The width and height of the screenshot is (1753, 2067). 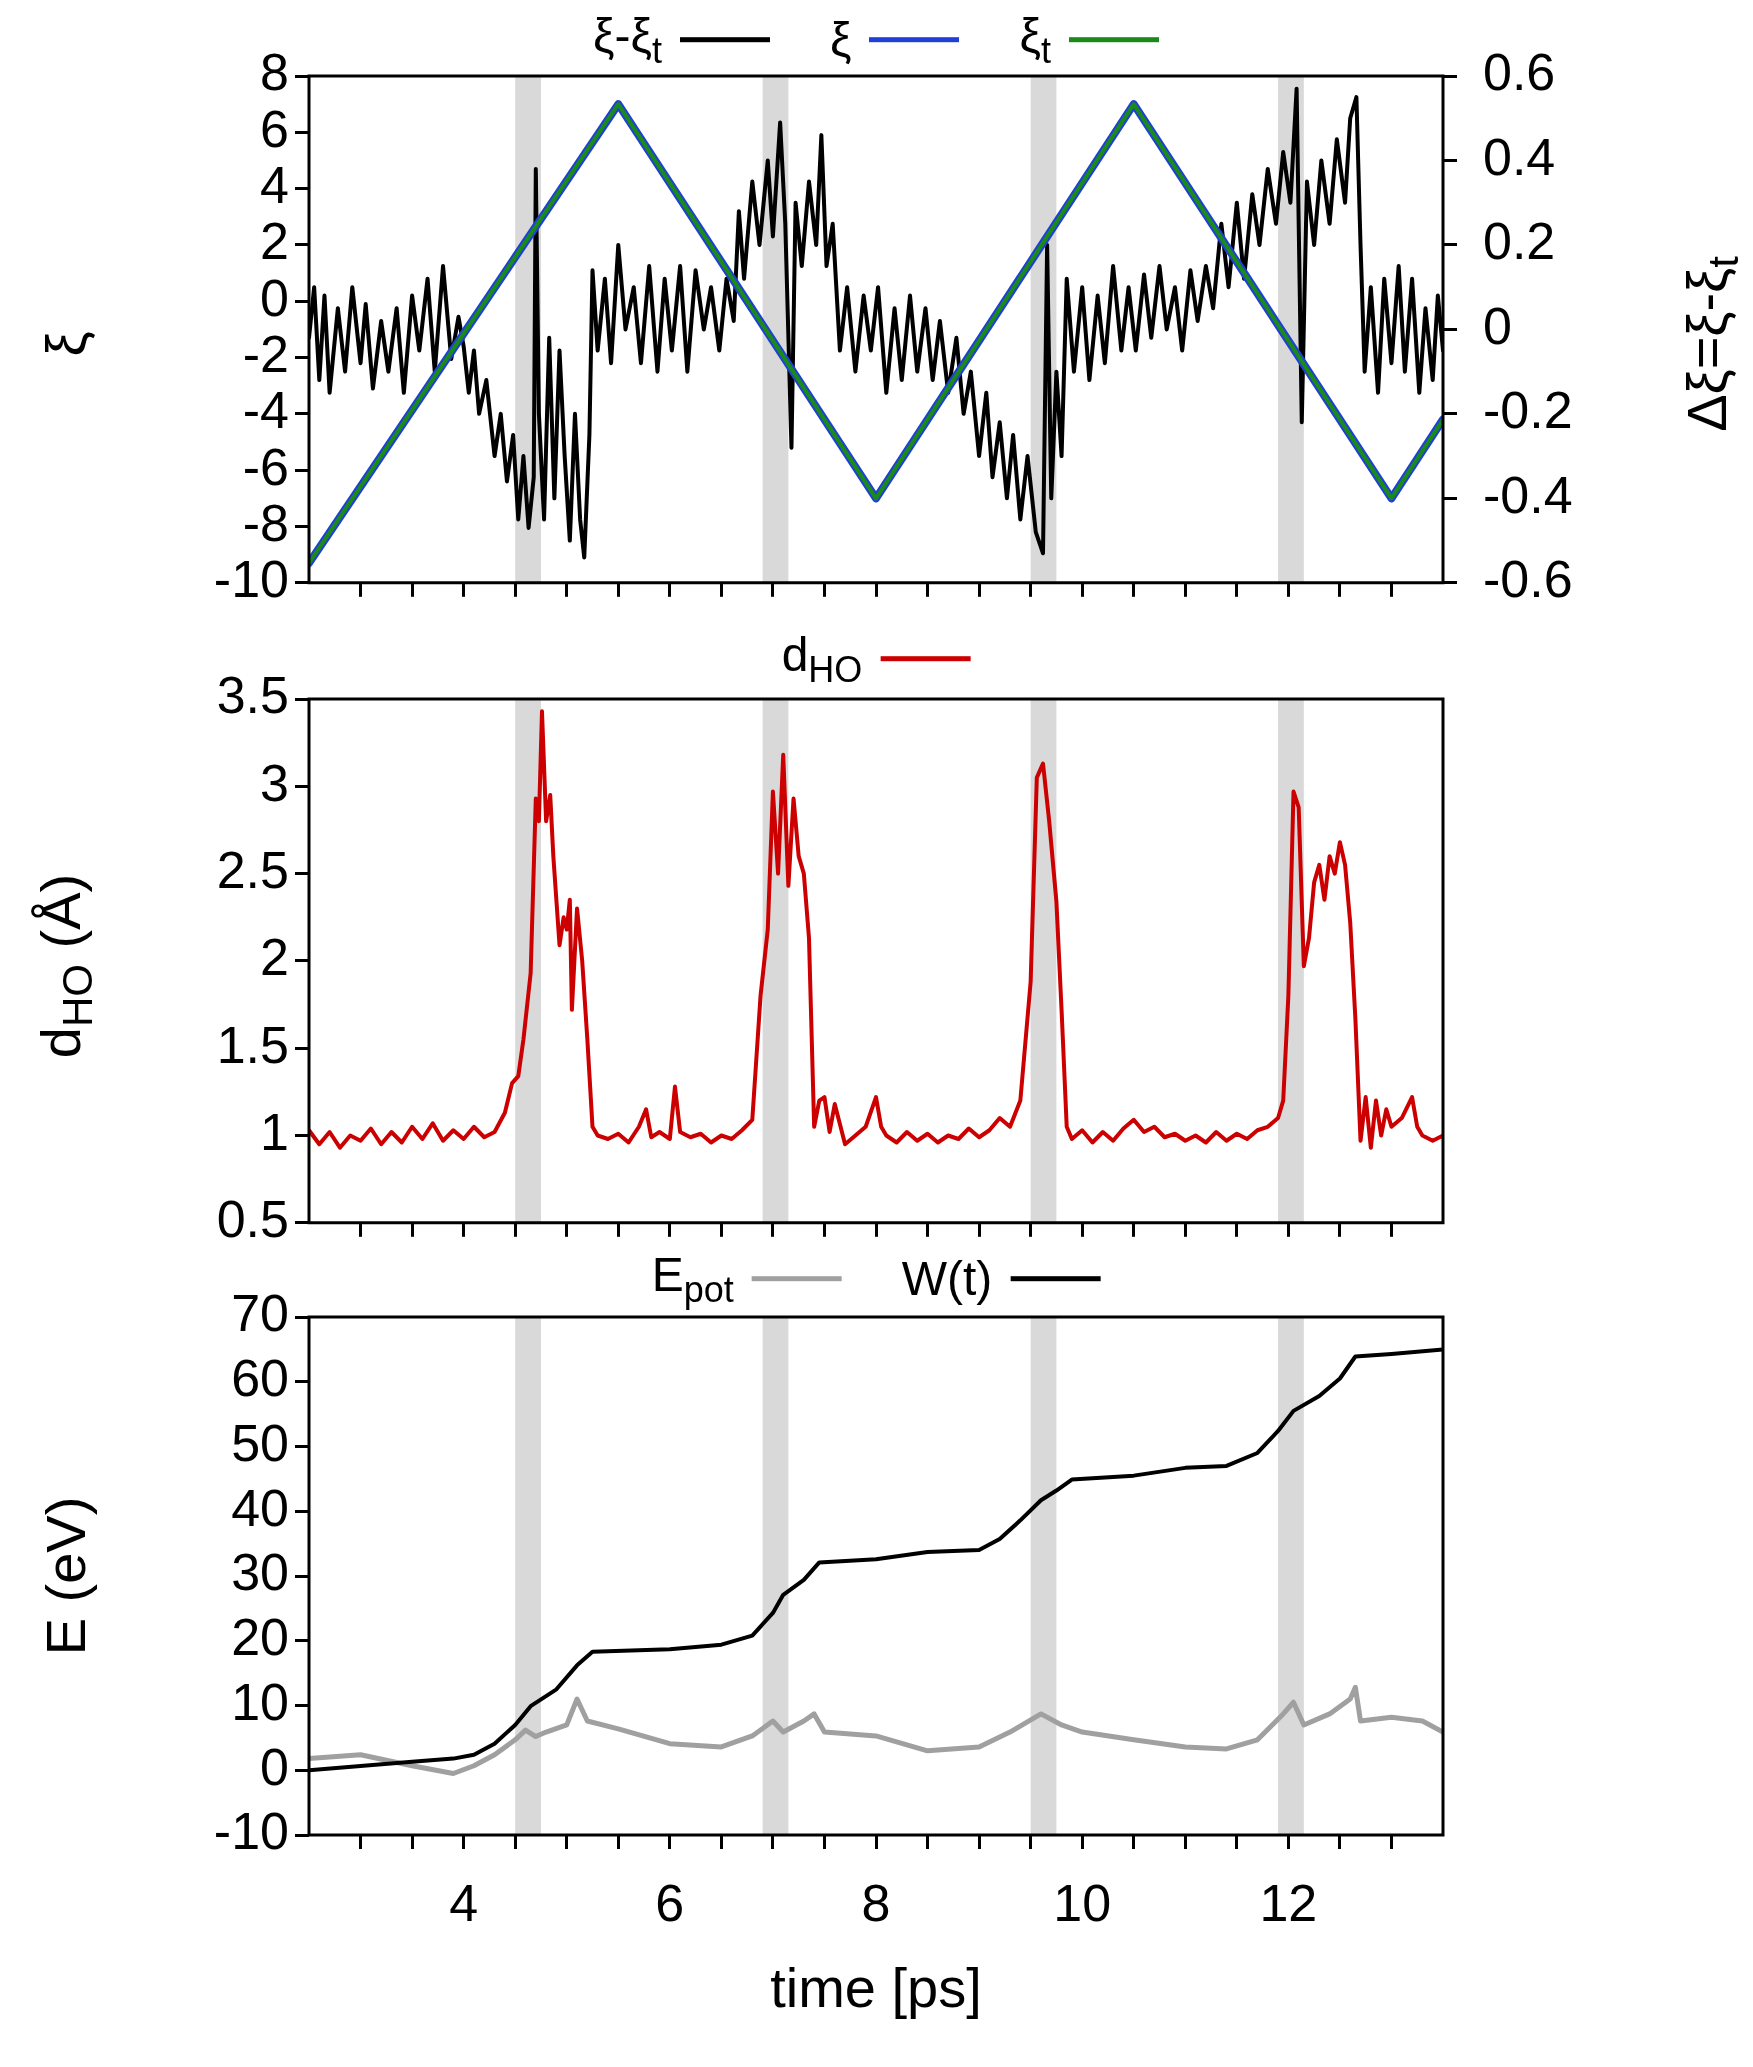 What do you see at coordinates (464, 1902) in the screenshot?
I see `x-tick-label: 4` at bounding box center [464, 1902].